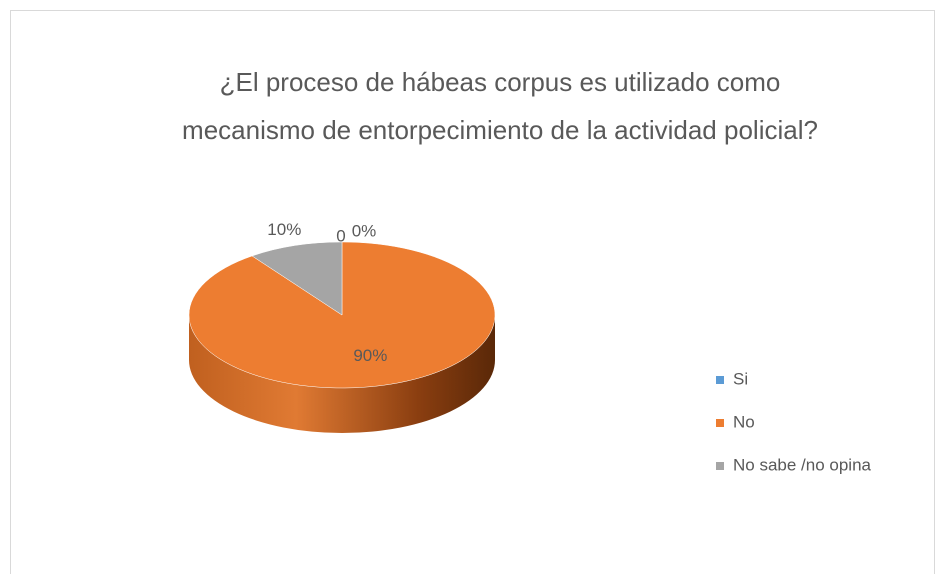 This screenshot has width=938, height=574. What do you see at coordinates (342, 374) in the screenshot?
I see `pie-side` at bounding box center [342, 374].